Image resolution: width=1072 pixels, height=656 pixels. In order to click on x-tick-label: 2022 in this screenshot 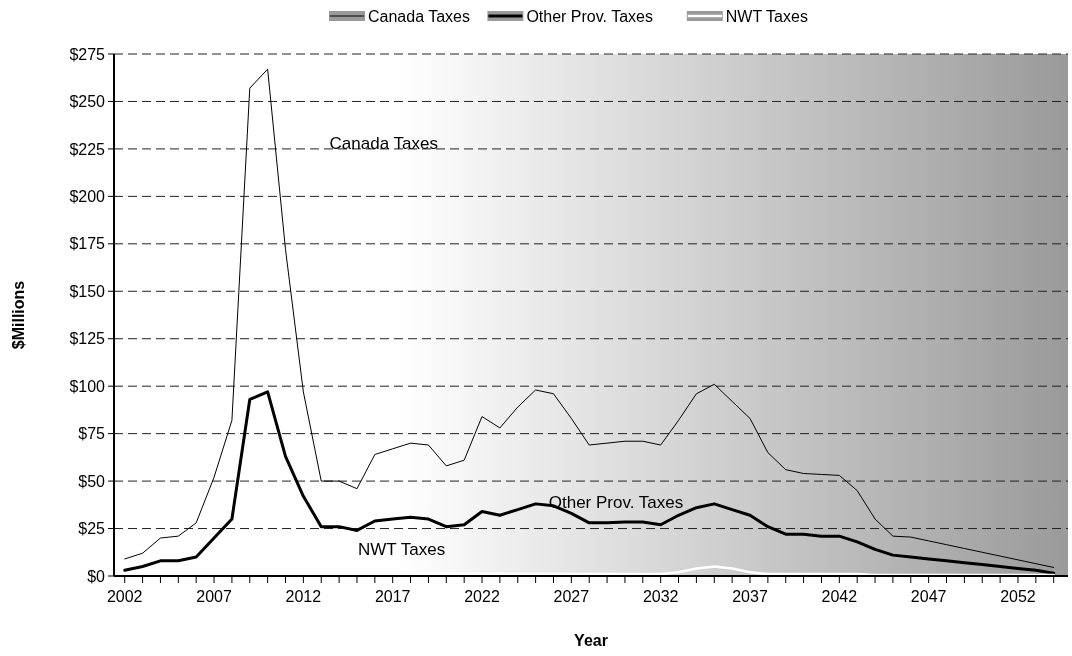, I will do `click(482, 596)`.